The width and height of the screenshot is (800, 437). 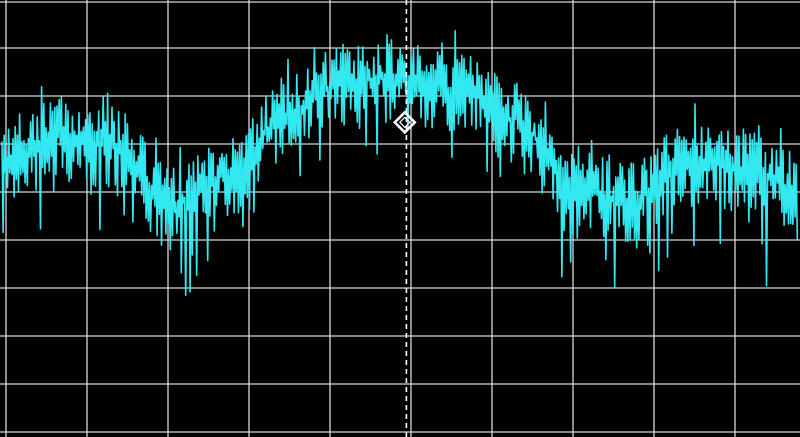 I want to click on marker-diamond-outer, so click(x=404, y=122).